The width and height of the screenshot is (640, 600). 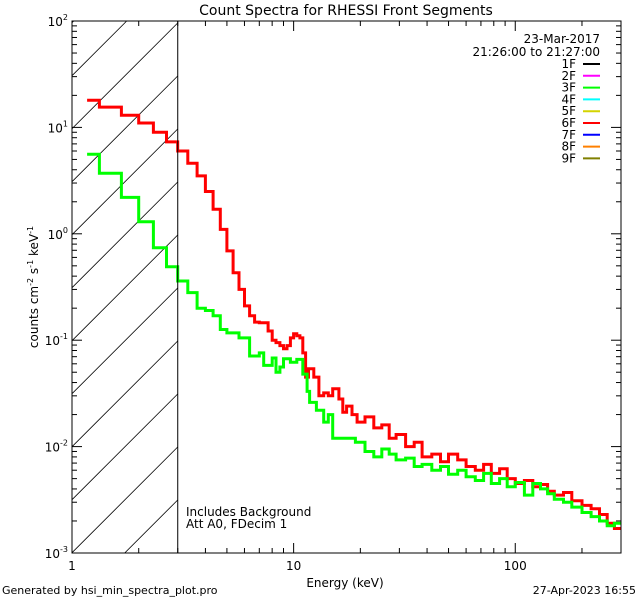 I want to click on legend-label-5F: 5F, so click(x=568, y=111).